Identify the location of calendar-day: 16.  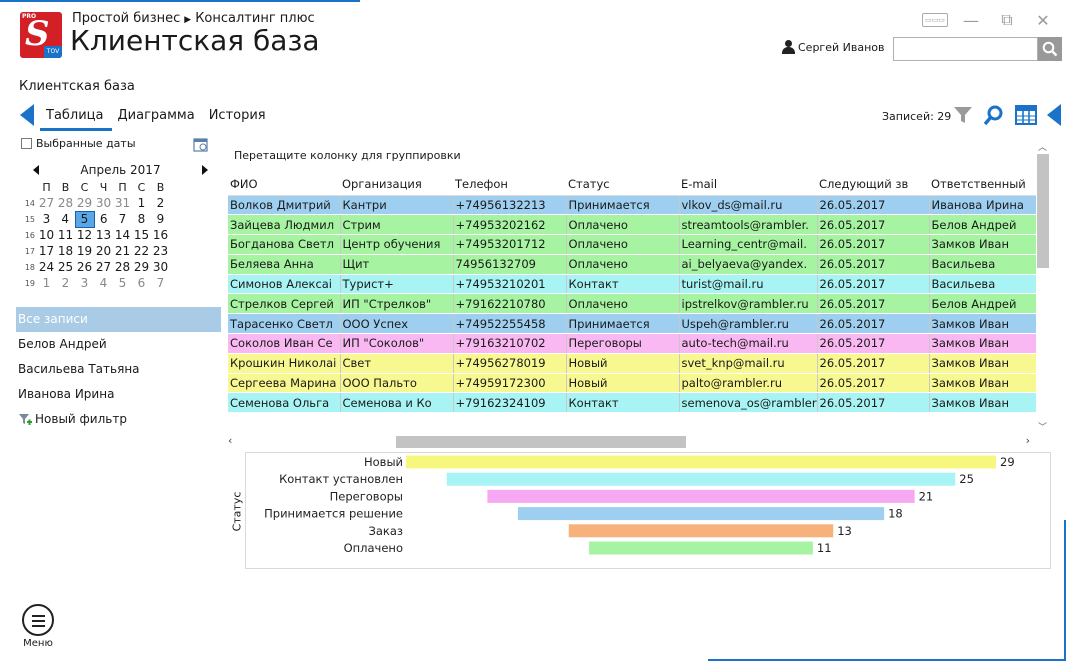
(160, 235).